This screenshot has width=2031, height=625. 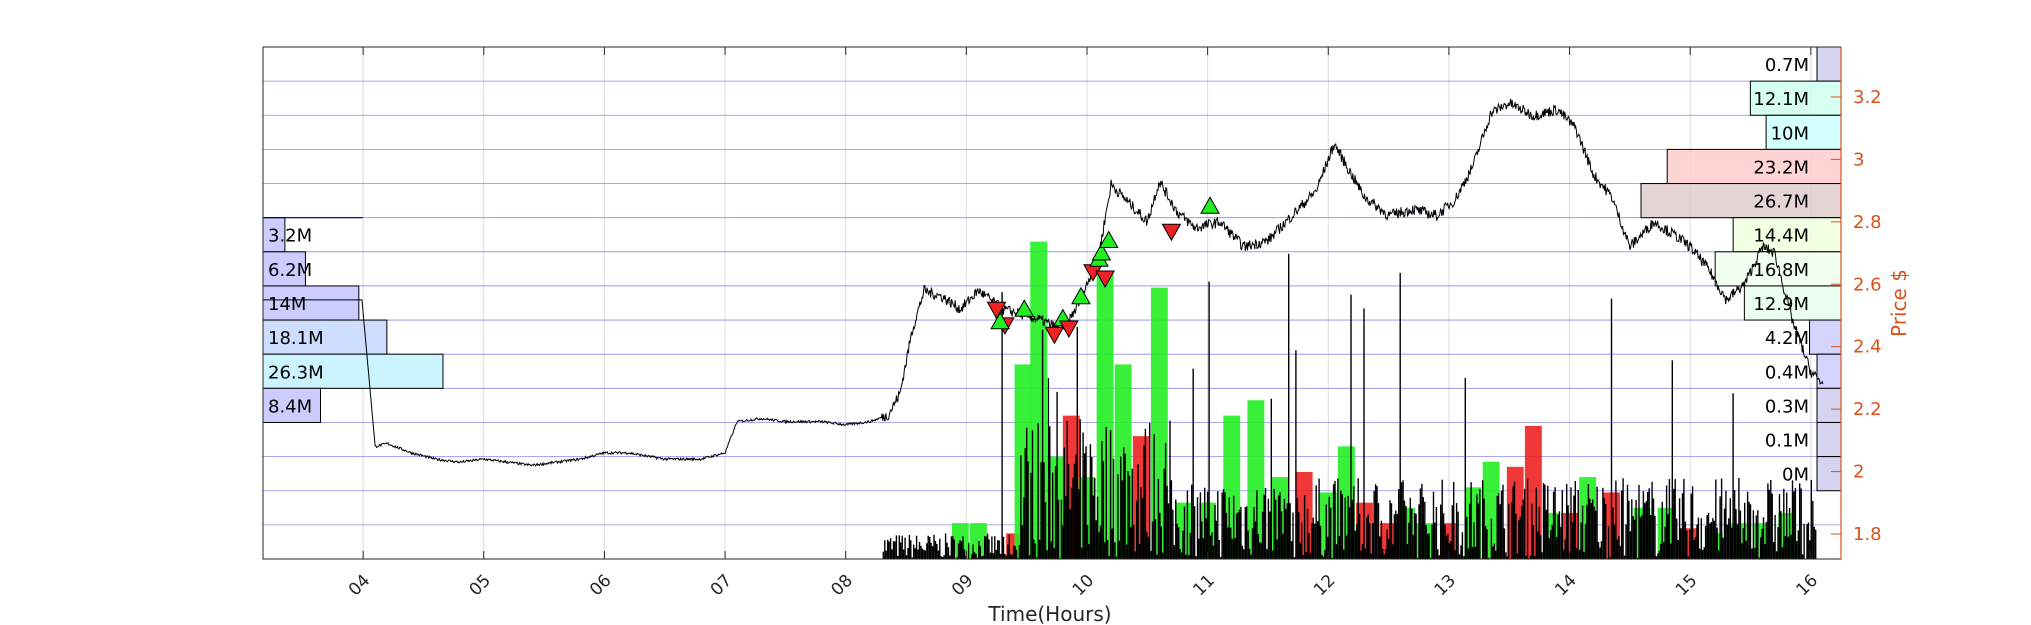 What do you see at coordinates (962, 585) in the screenshot?
I see `x-tick-label-09: 09` at bounding box center [962, 585].